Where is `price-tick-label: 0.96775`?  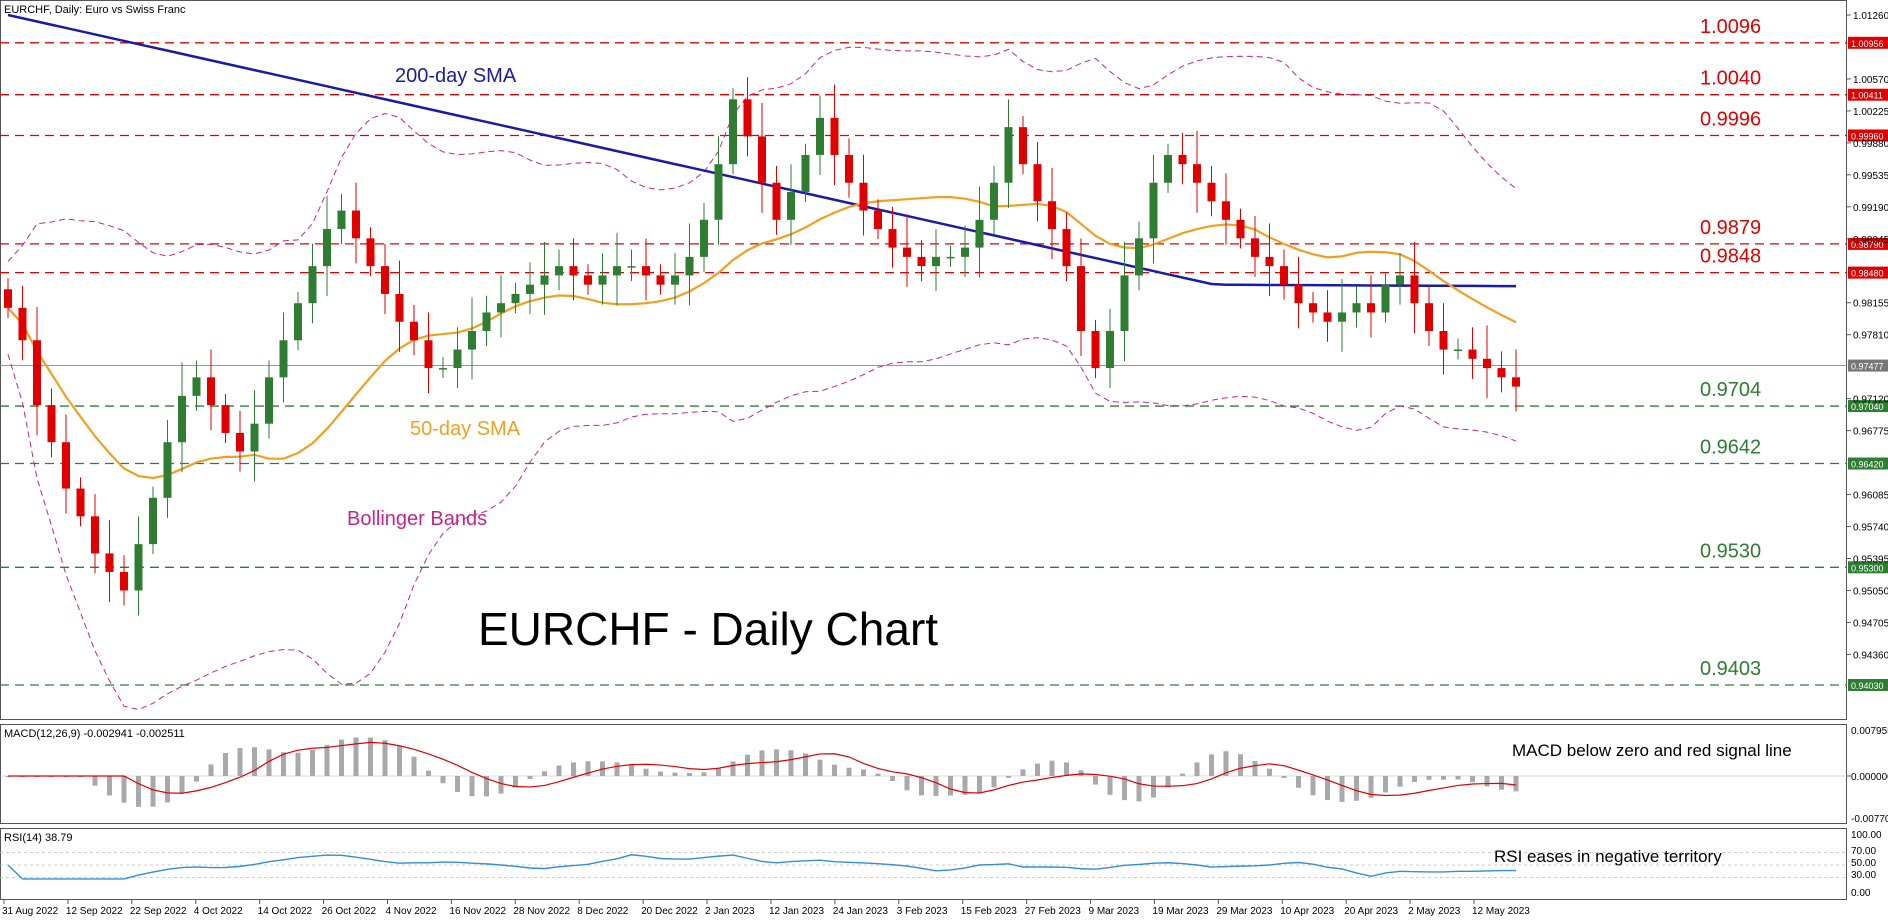 price-tick-label: 0.96775 is located at coordinates (1870, 432).